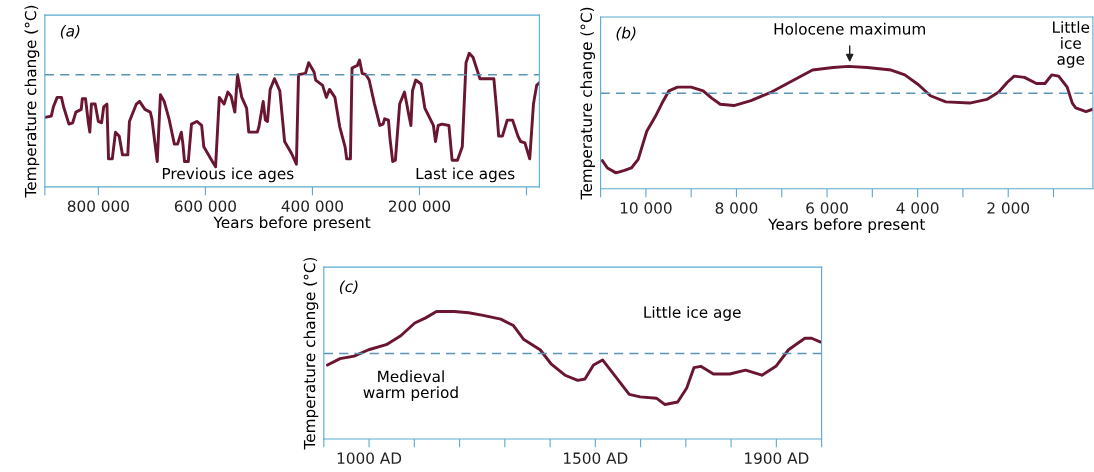 The height and width of the screenshot is (472, 1094). What do you see at coordinates (465, 175) in the screenshot?
I see `annotation: Last ice ages` at bounding box center [465, 175].